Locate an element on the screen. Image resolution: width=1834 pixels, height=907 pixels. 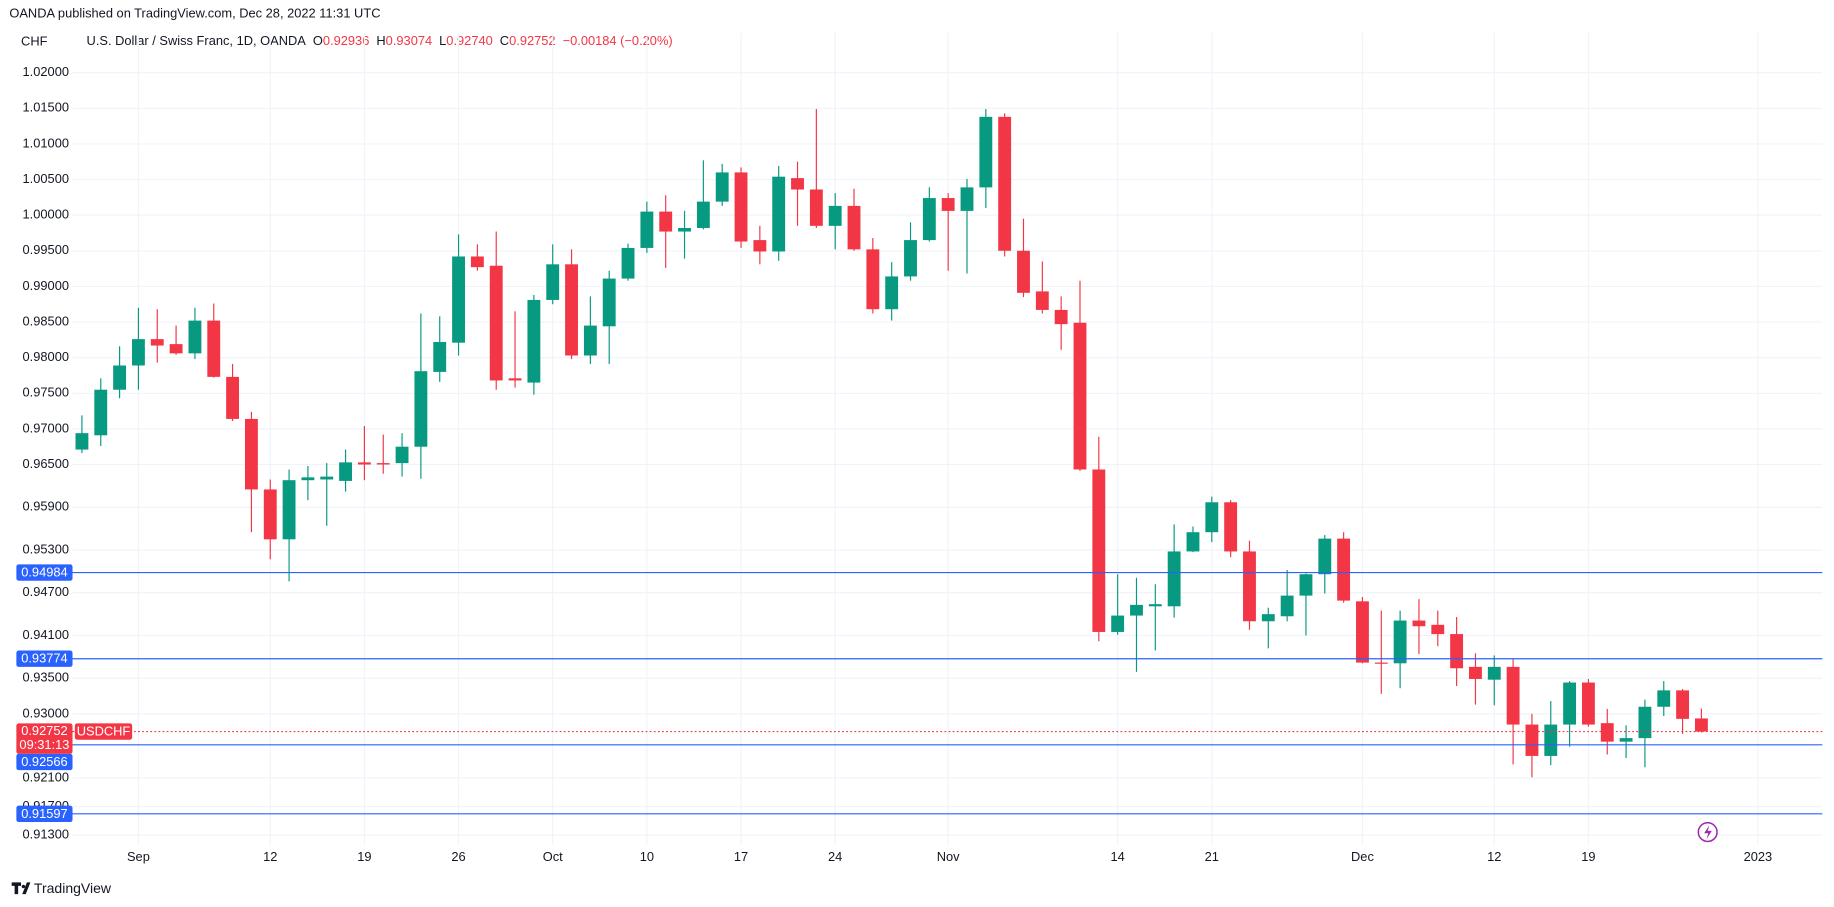
legend-change: −0.00184 (−0.20%) is located at coordinates (618, 41).